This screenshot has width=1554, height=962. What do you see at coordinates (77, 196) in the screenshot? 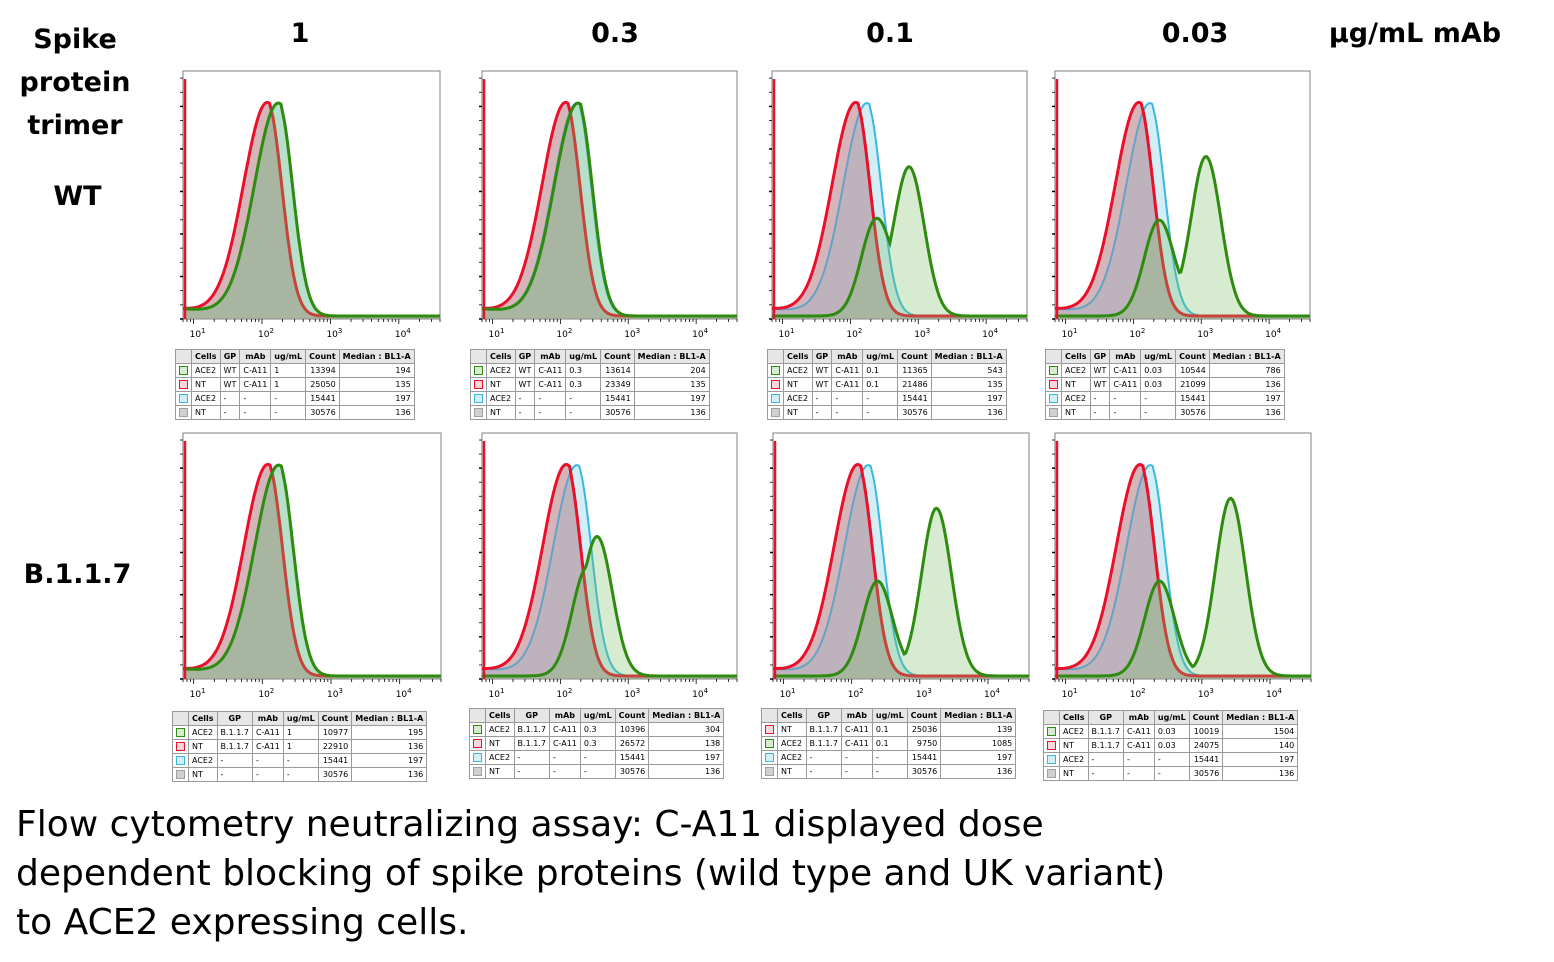
I see `row-label-wt: WT` at bounding box center [77, 196].